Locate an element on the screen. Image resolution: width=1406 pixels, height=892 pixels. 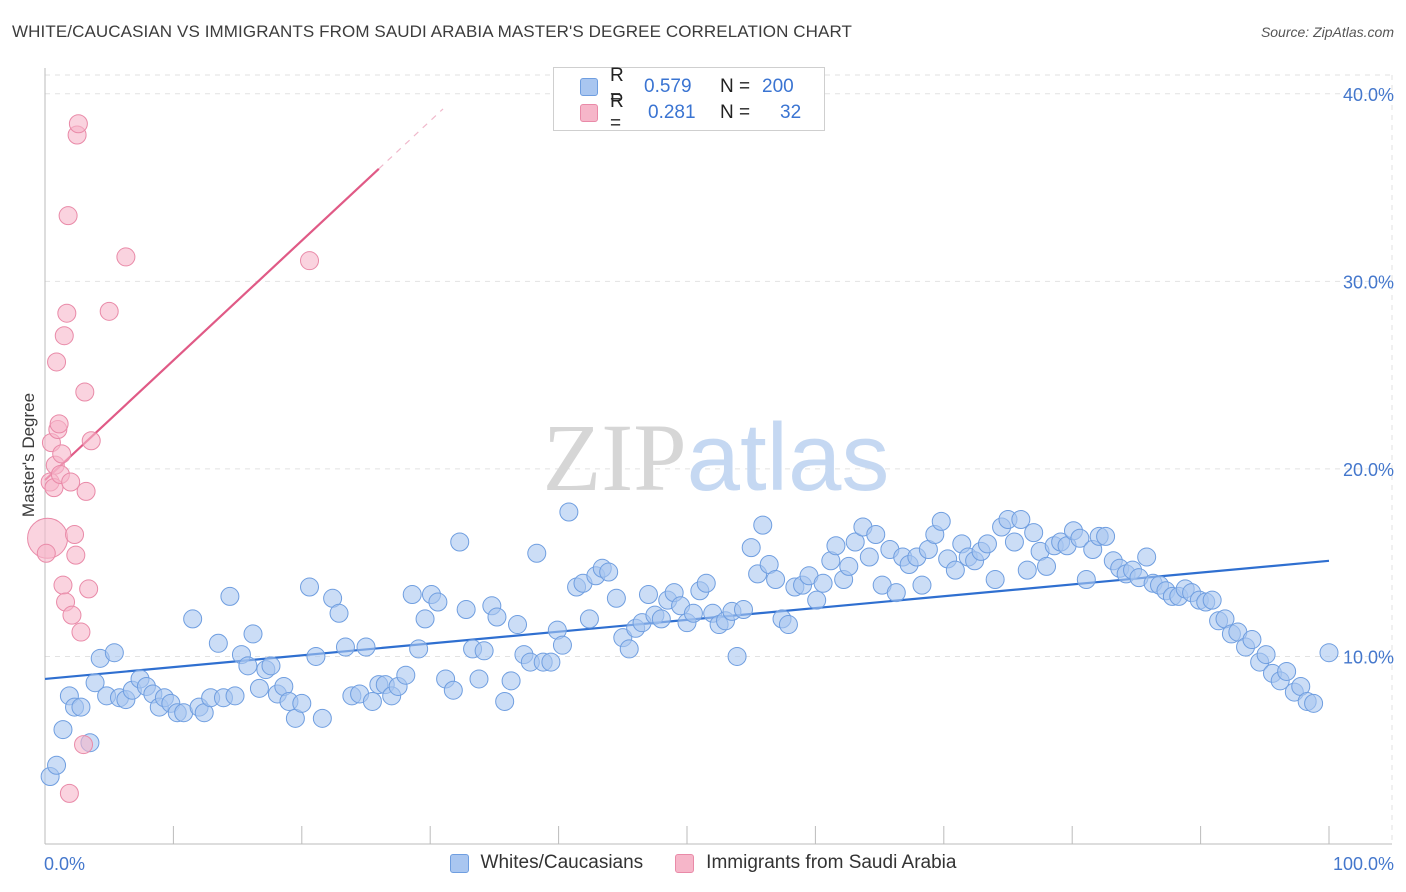
y-axis-label: Master's Degree is located at coordinates (28, 455).